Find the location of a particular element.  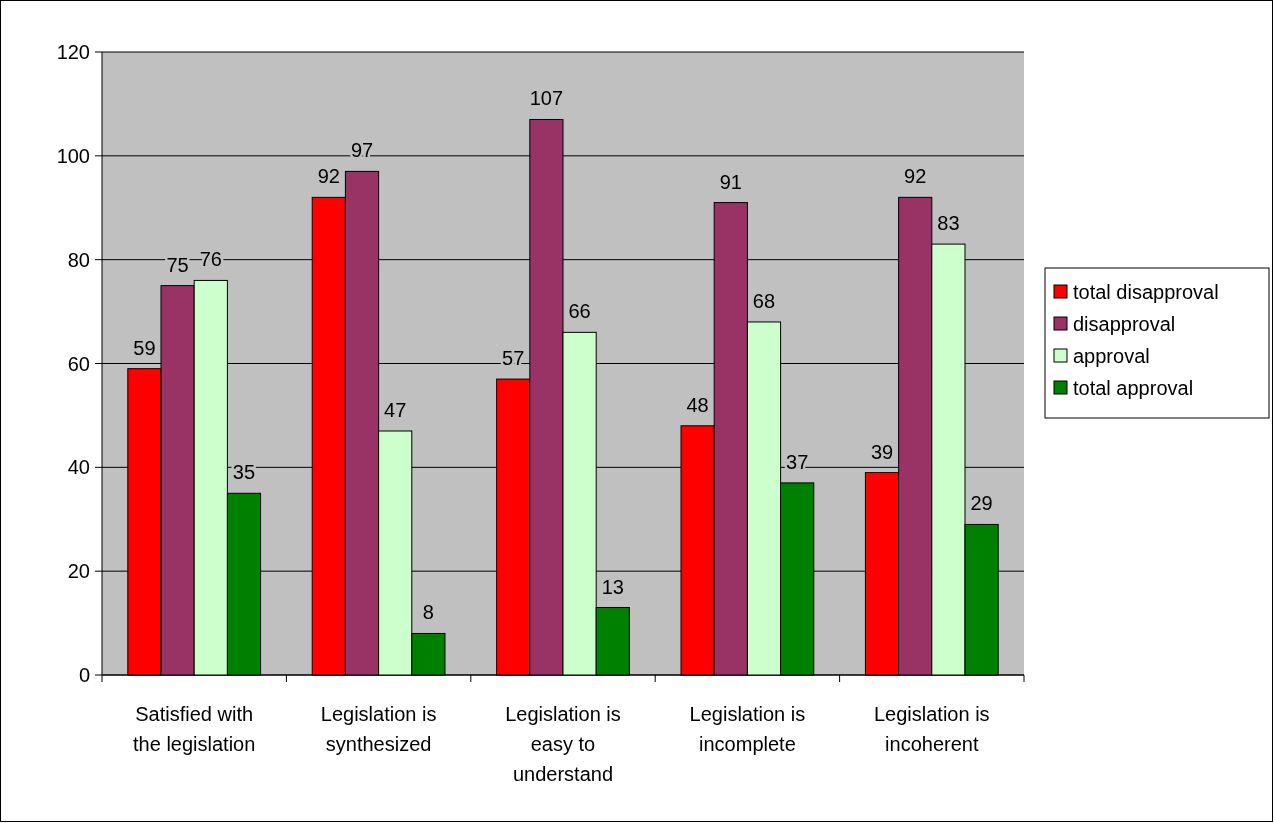

x-tick-label: Legislation is synthesized is located at coordinates (378, 729).